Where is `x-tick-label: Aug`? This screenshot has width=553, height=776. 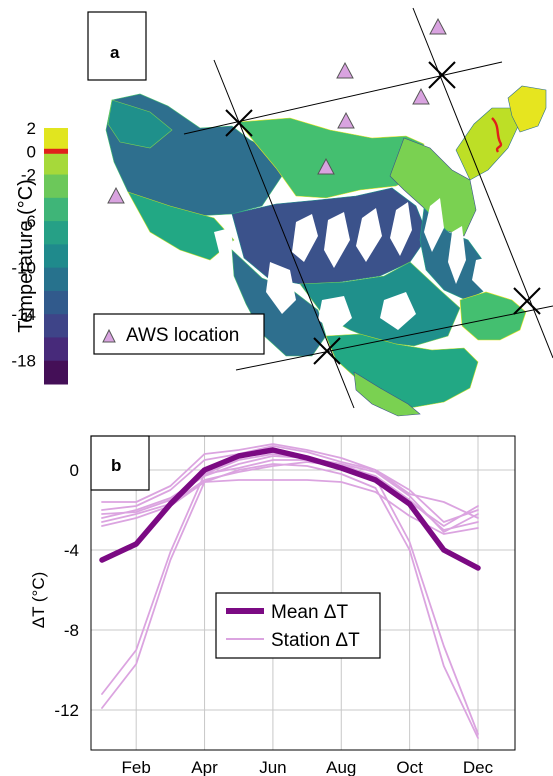 x-tick-label: Aug is located at coordinates (341, 767).